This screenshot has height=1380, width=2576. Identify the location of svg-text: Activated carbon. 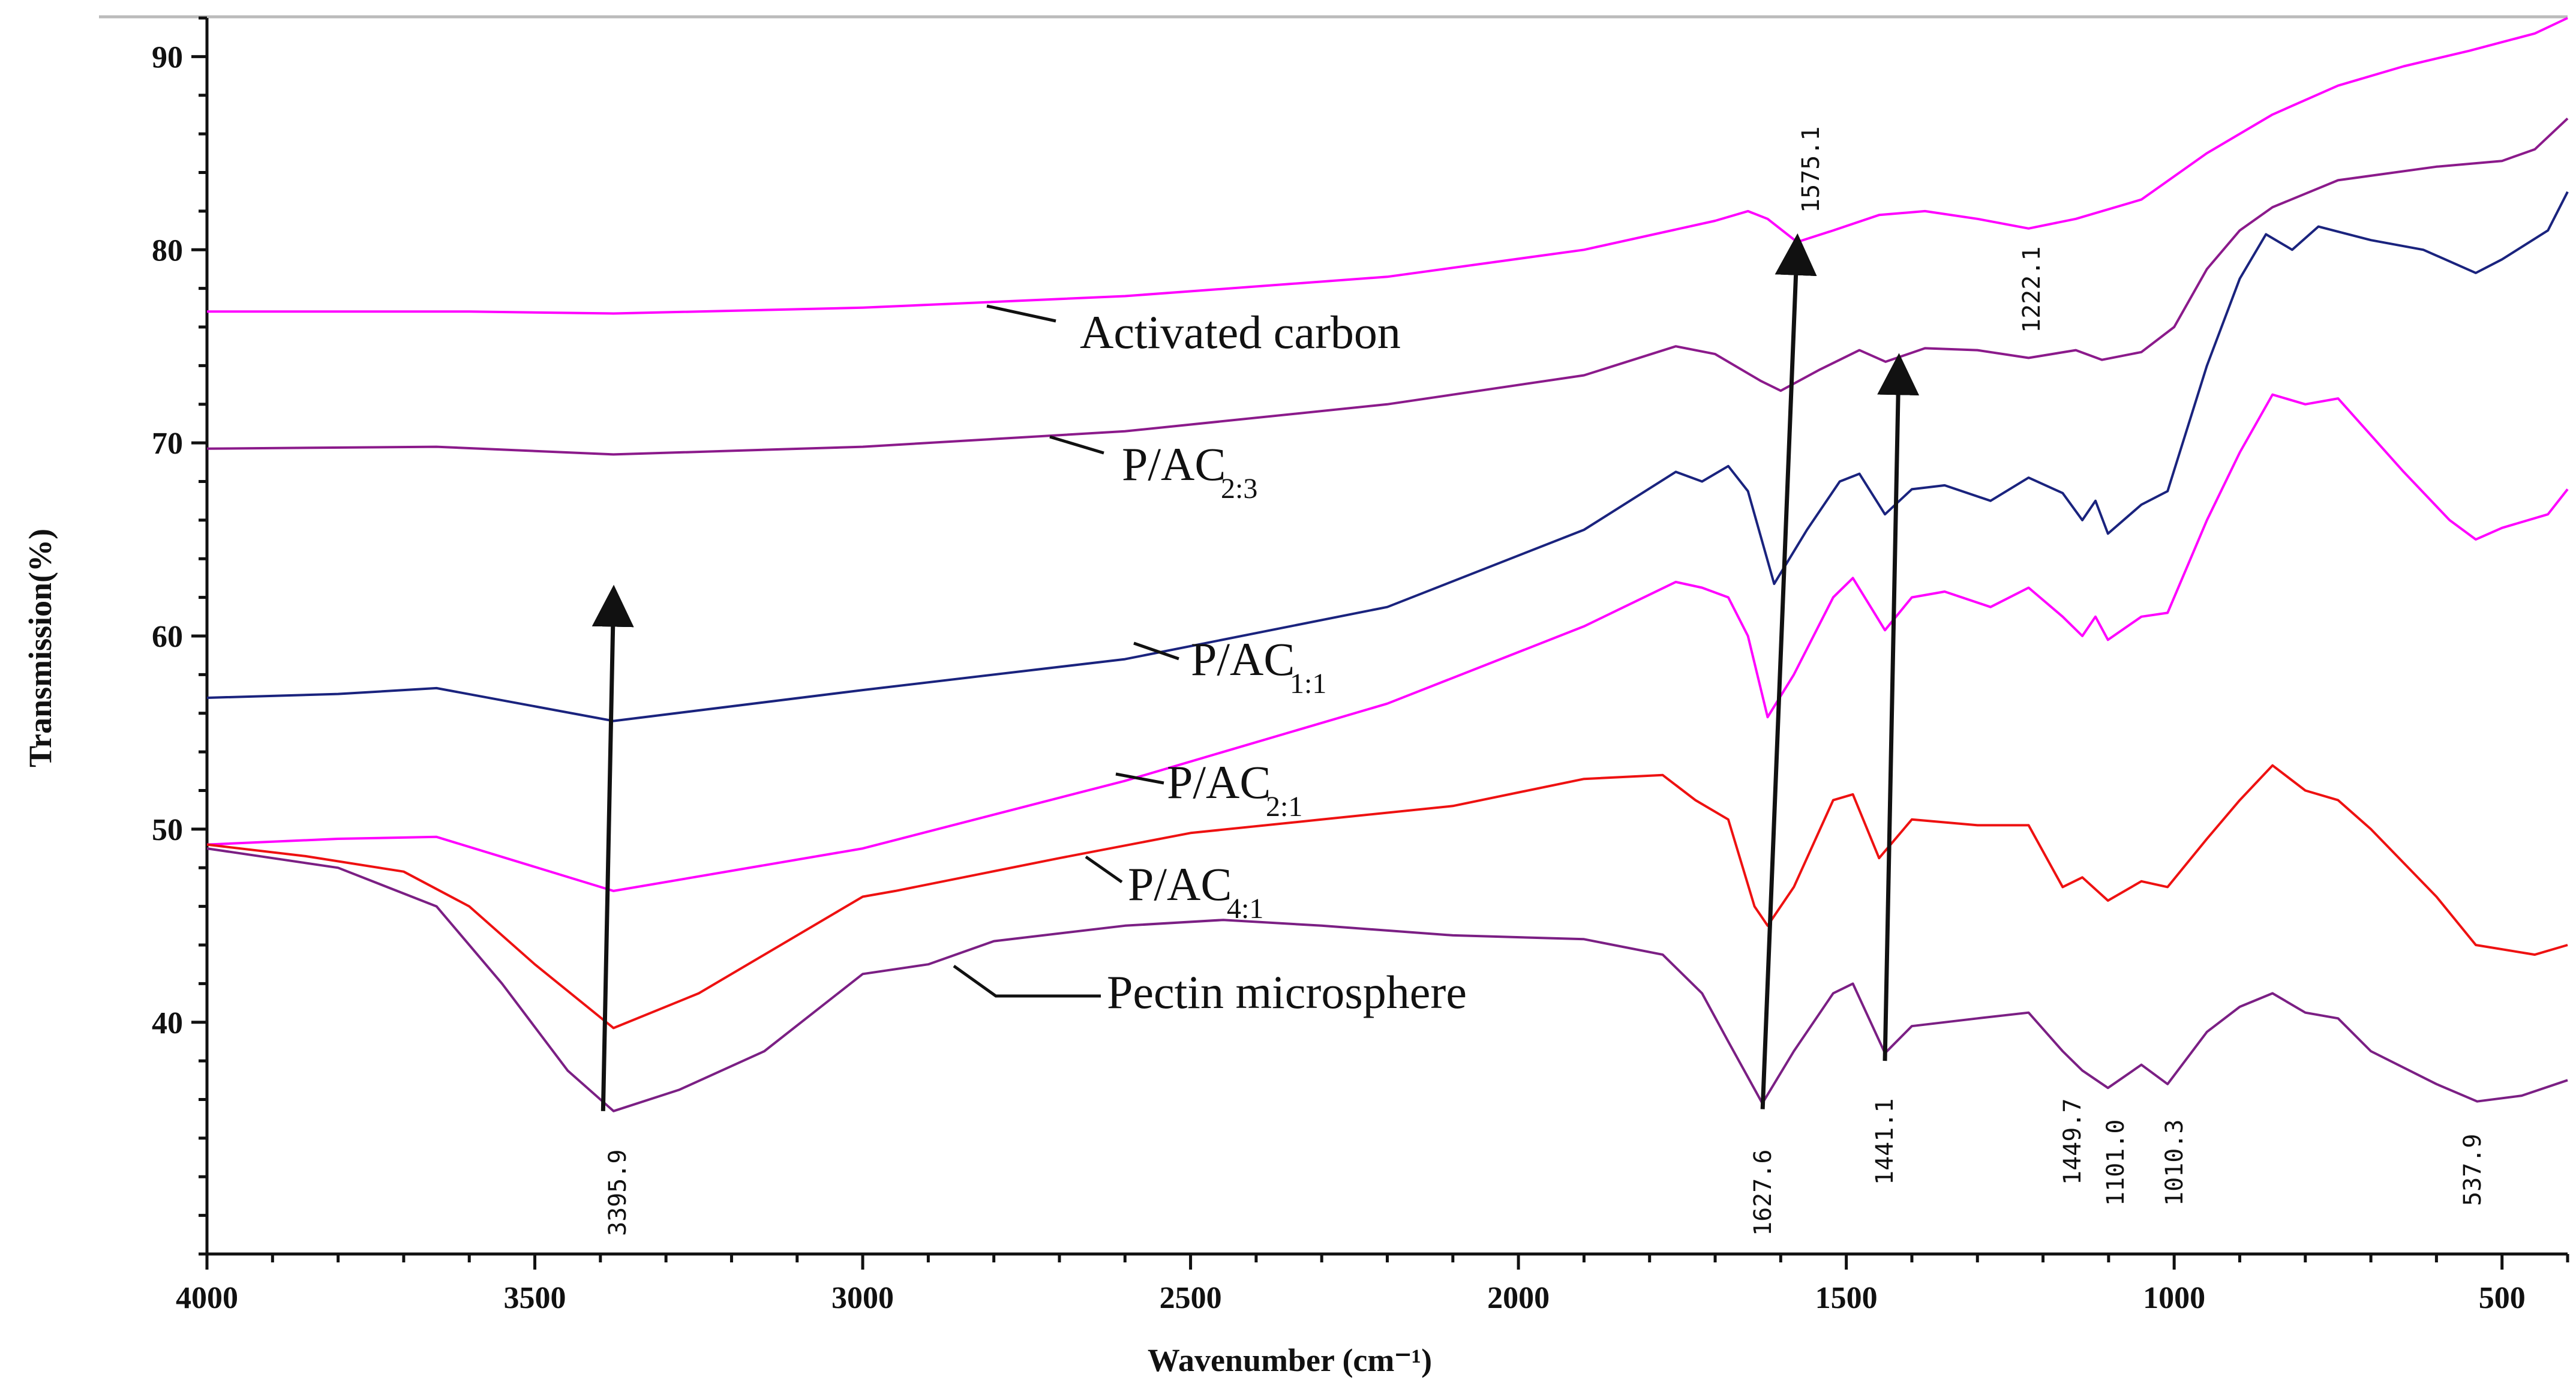
(1240, 332).